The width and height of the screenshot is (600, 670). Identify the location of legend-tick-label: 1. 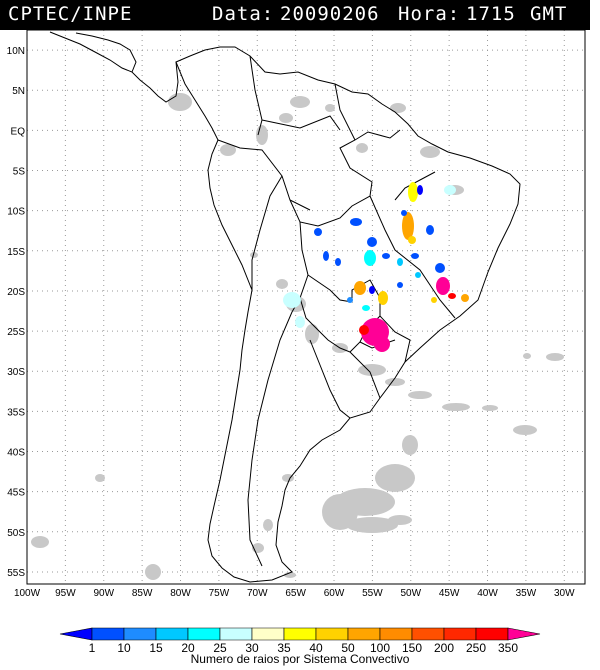
(92, 648).